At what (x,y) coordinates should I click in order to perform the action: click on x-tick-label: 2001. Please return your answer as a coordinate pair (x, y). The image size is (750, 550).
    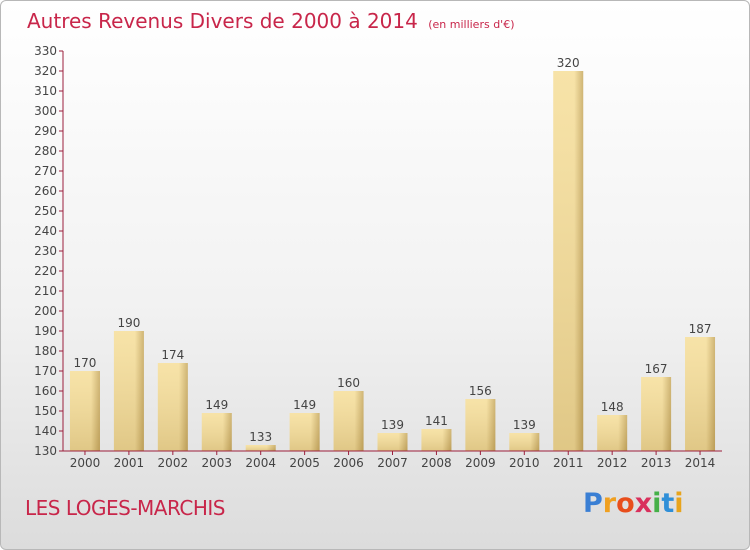
    Looking at the image, I should click on (129, 463).